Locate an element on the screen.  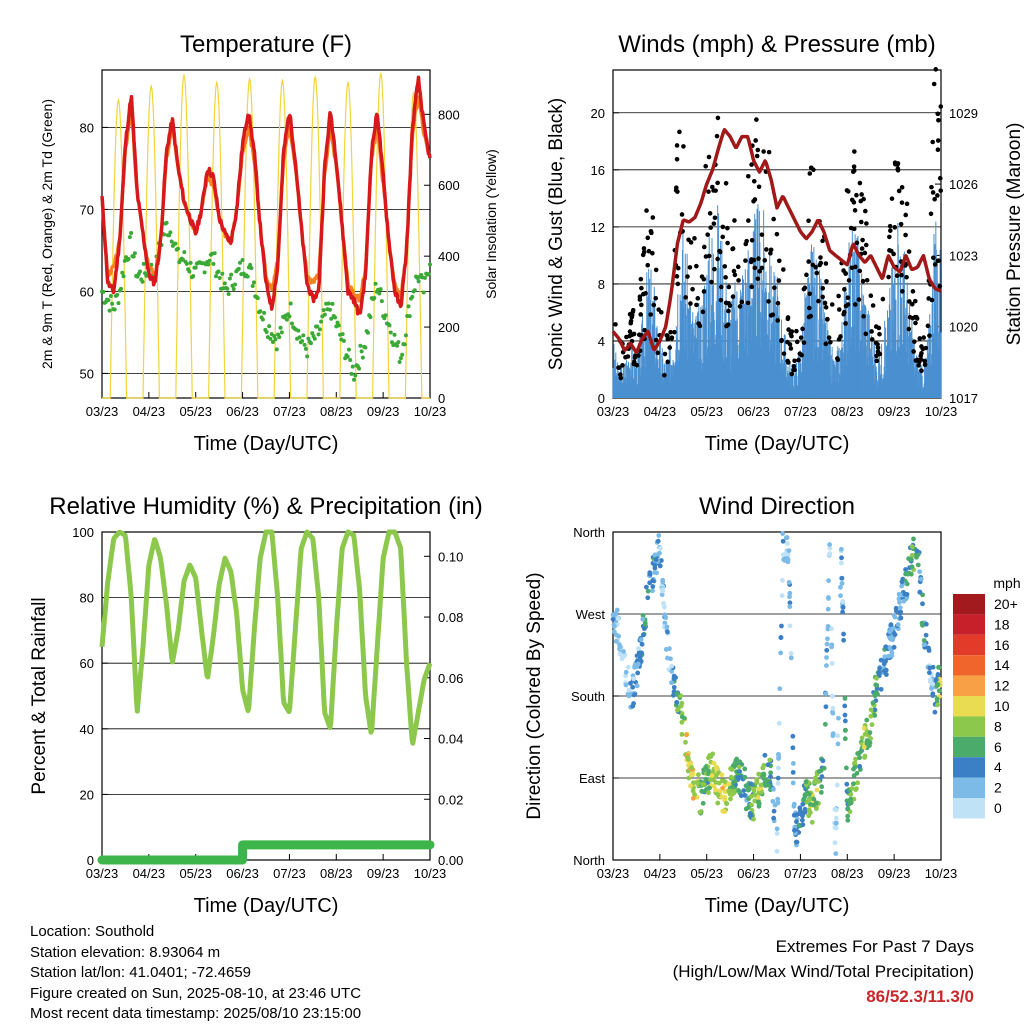
x-tick-label: 06/23 is located at coordinates (753, 873).